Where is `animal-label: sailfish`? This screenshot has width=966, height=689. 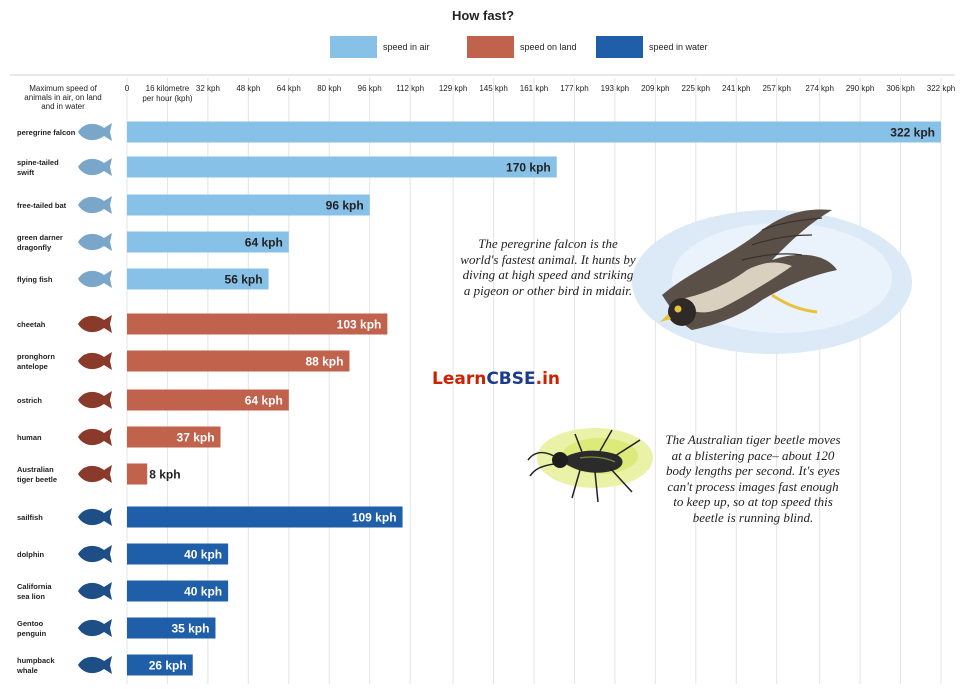
animal-label: sailfish is located at coordinates (30, 517).